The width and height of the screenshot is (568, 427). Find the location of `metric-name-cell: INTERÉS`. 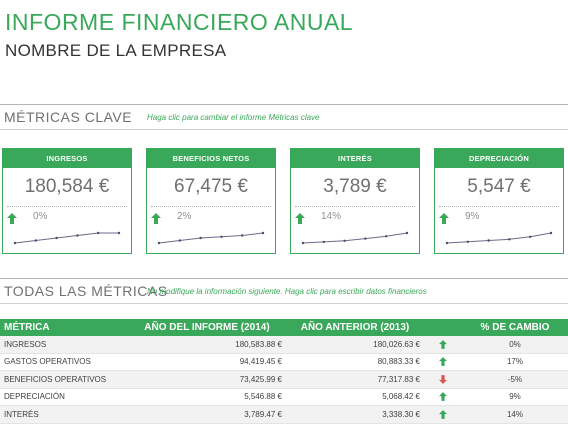

metric-name-cell: INTERÉS is located at coordinates (64, 414).